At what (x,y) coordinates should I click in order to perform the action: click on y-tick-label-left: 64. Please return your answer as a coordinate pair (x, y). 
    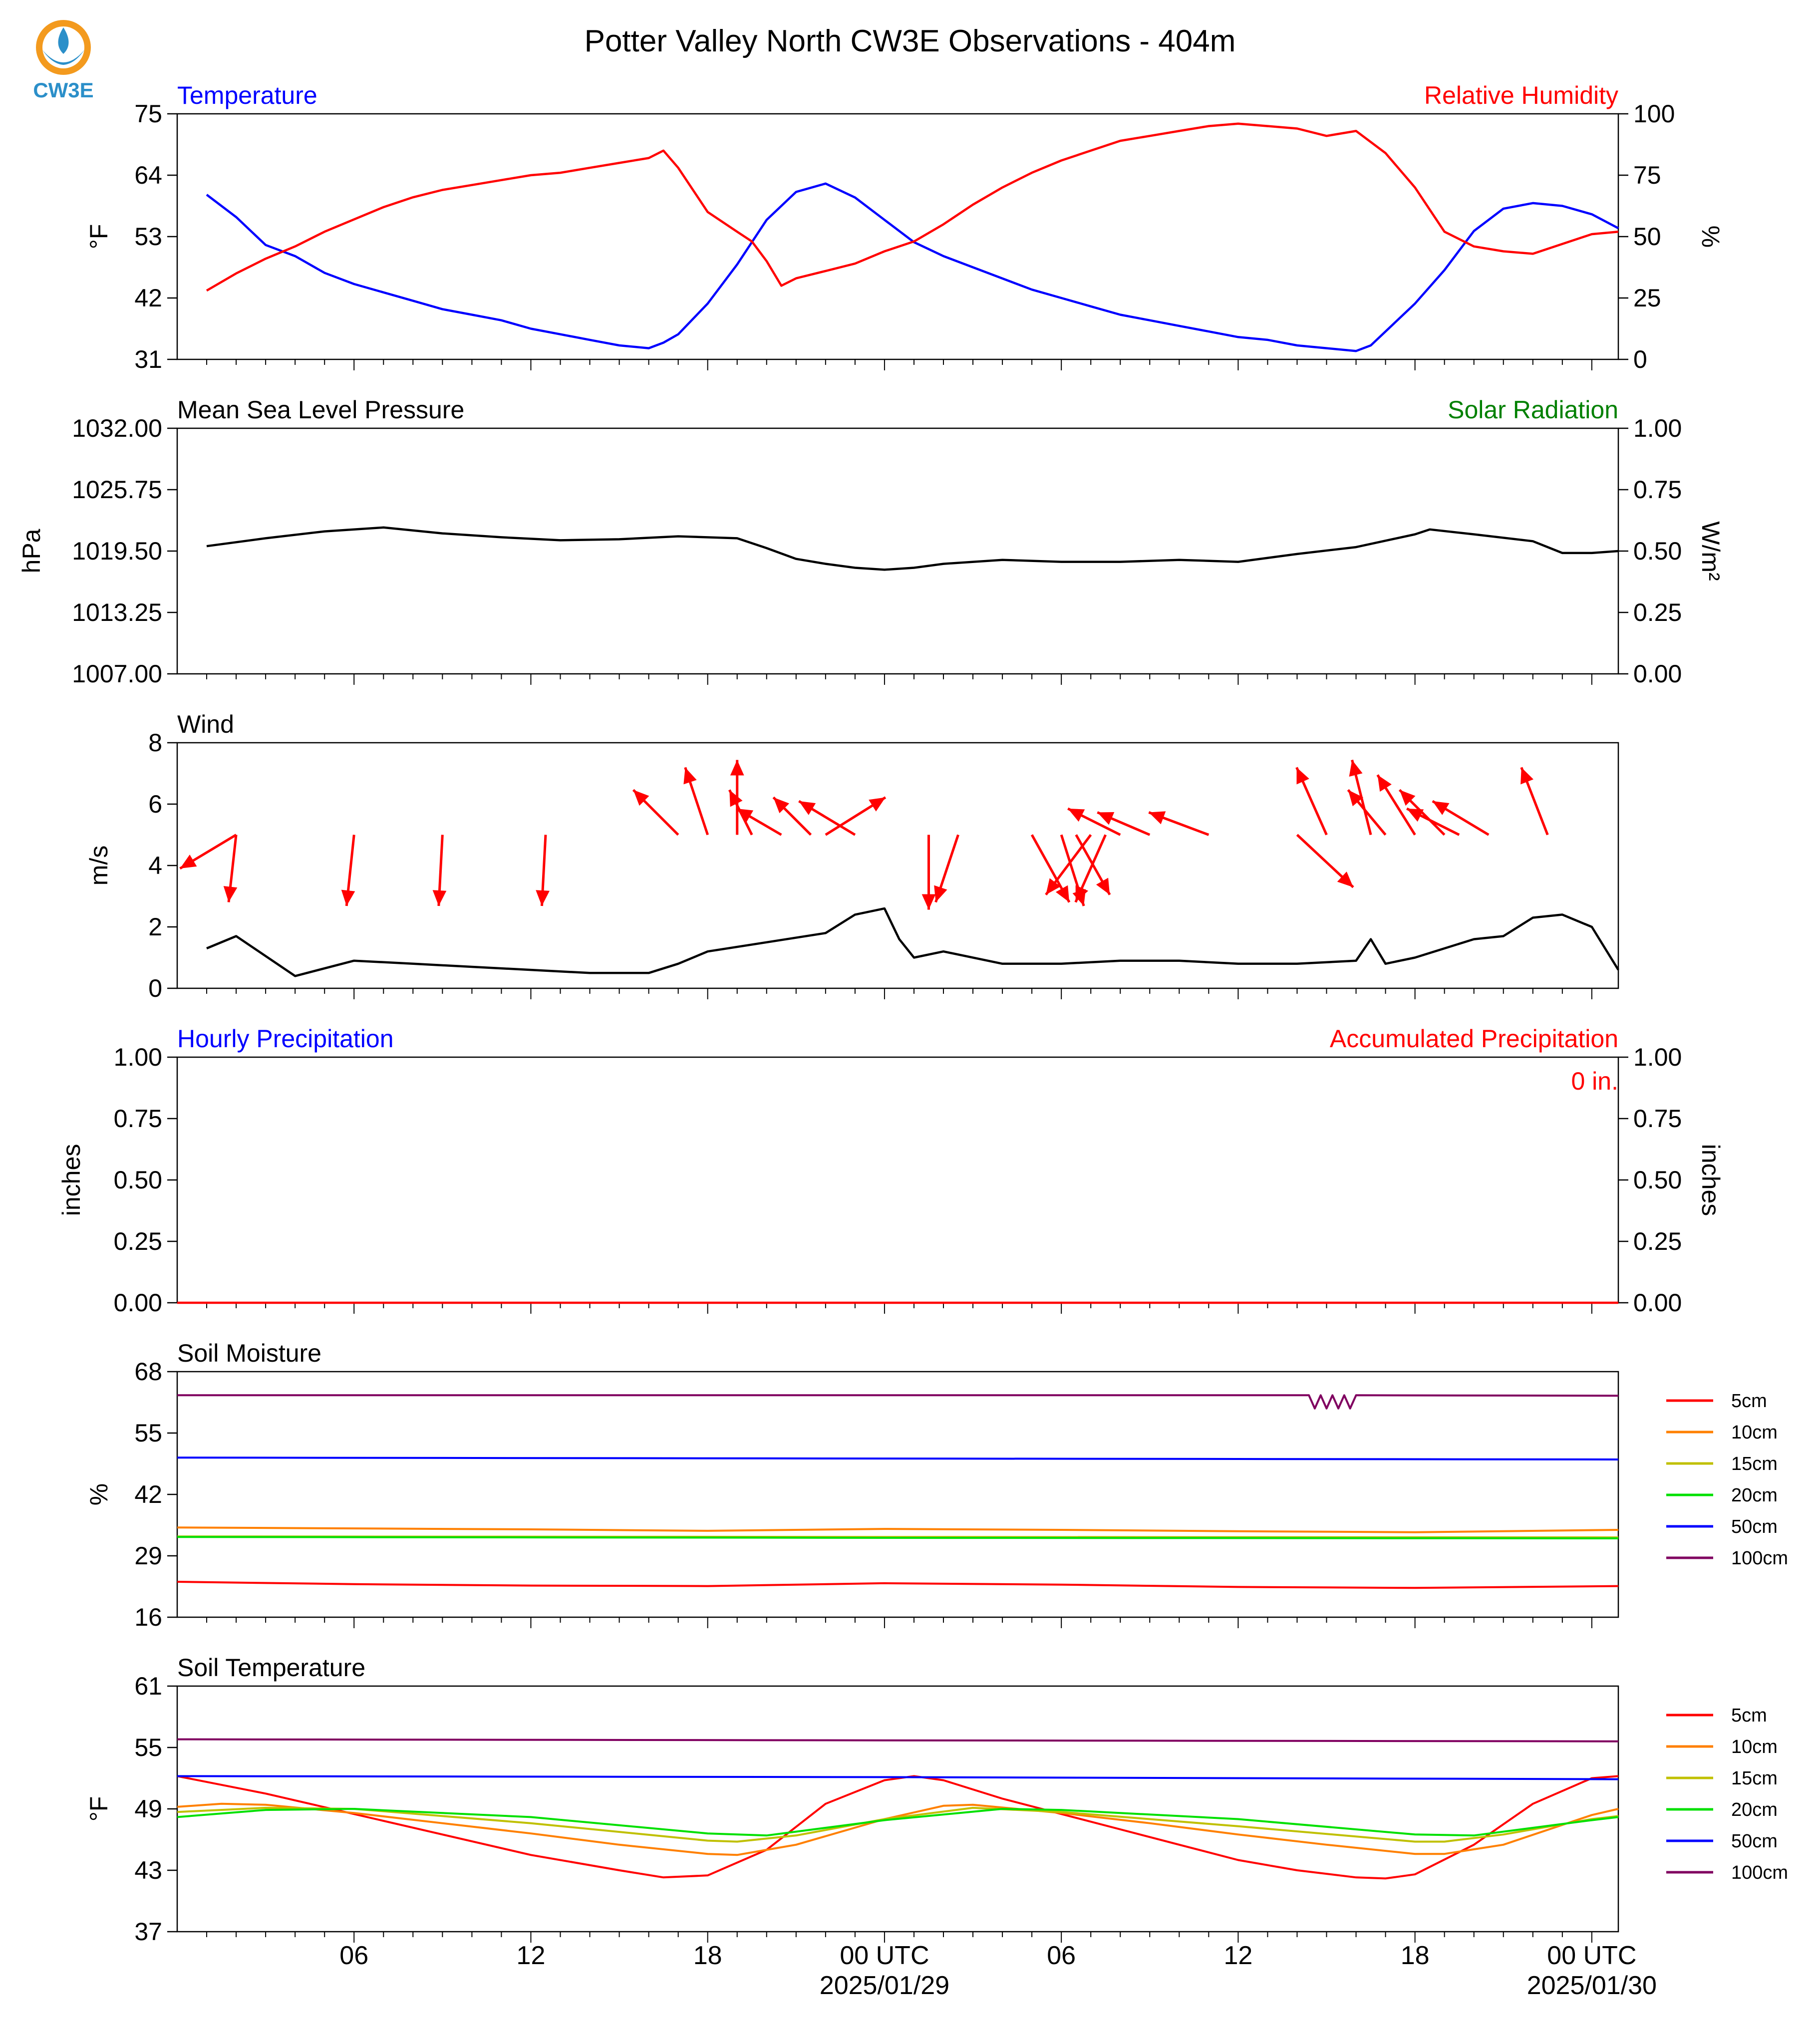
    Looking at the image, I should click on (148, 175).